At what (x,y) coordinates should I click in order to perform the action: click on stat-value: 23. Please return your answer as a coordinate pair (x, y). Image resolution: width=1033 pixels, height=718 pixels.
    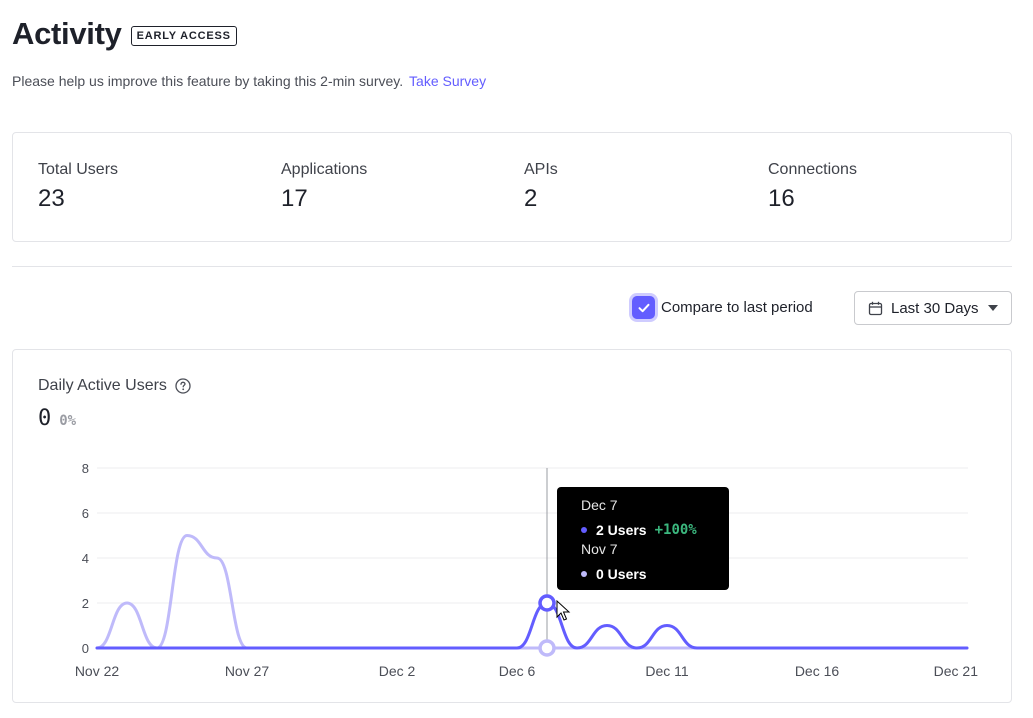
    Looking at the image, I should click on (51, 198).